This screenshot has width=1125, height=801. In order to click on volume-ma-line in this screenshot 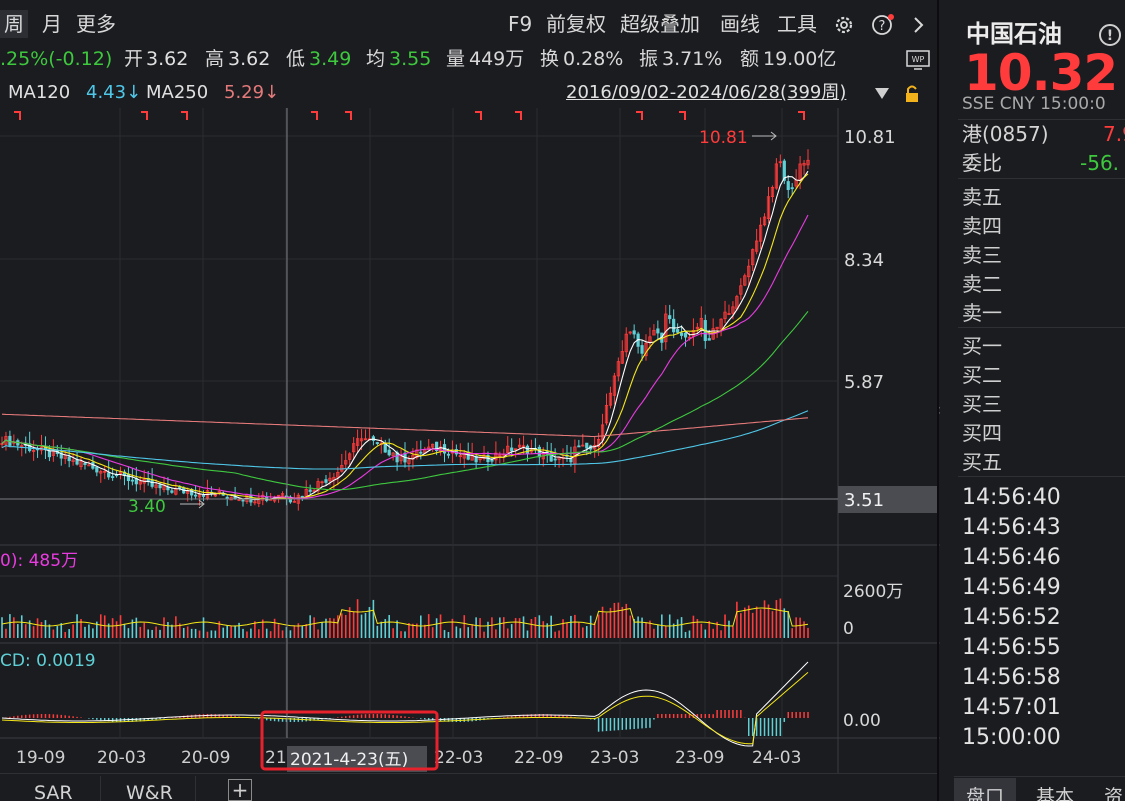, I will do `click(405, 617)`.